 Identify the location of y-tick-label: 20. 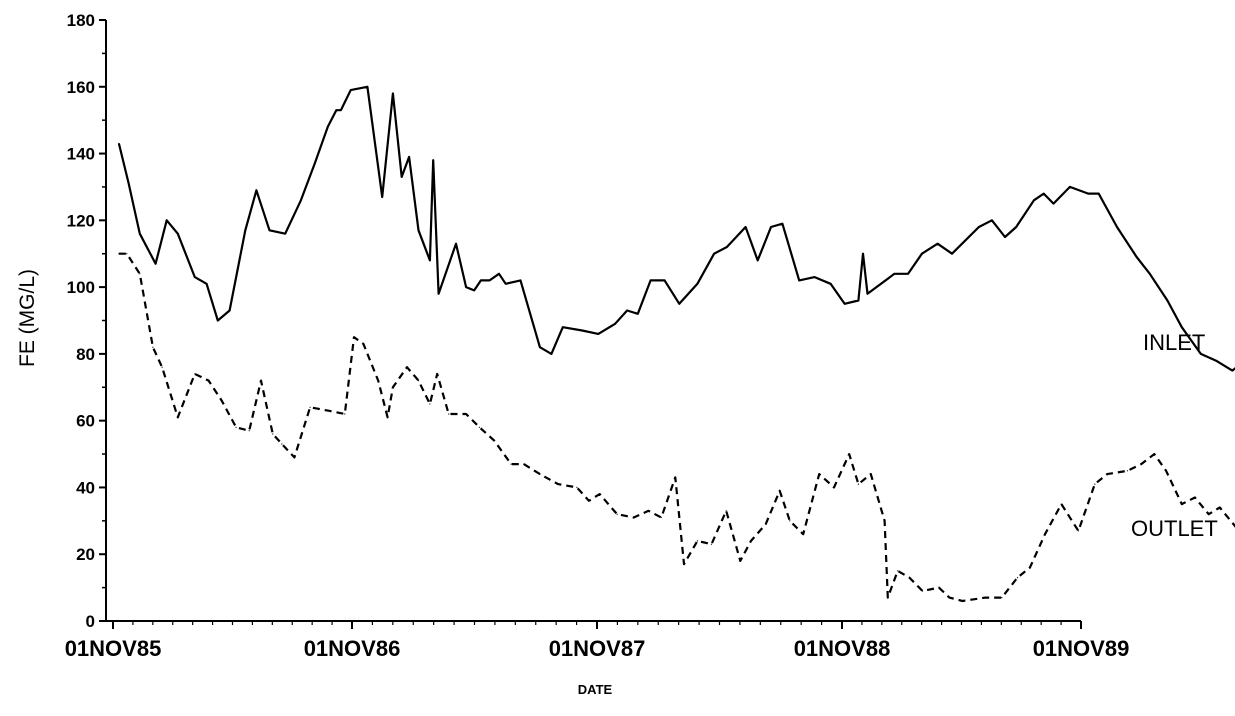
(85, 554).